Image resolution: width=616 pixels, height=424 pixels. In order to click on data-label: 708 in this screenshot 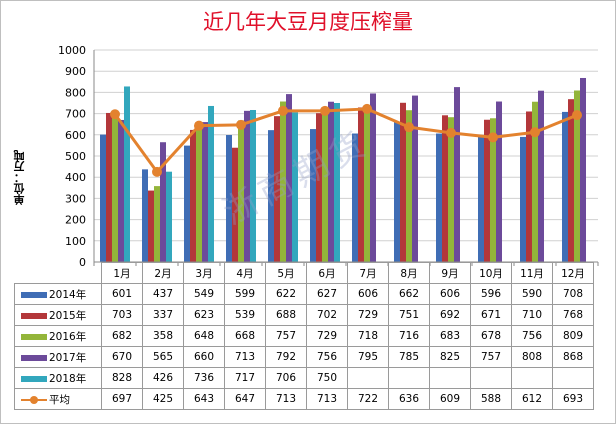, I will do `click(573, 294)`.